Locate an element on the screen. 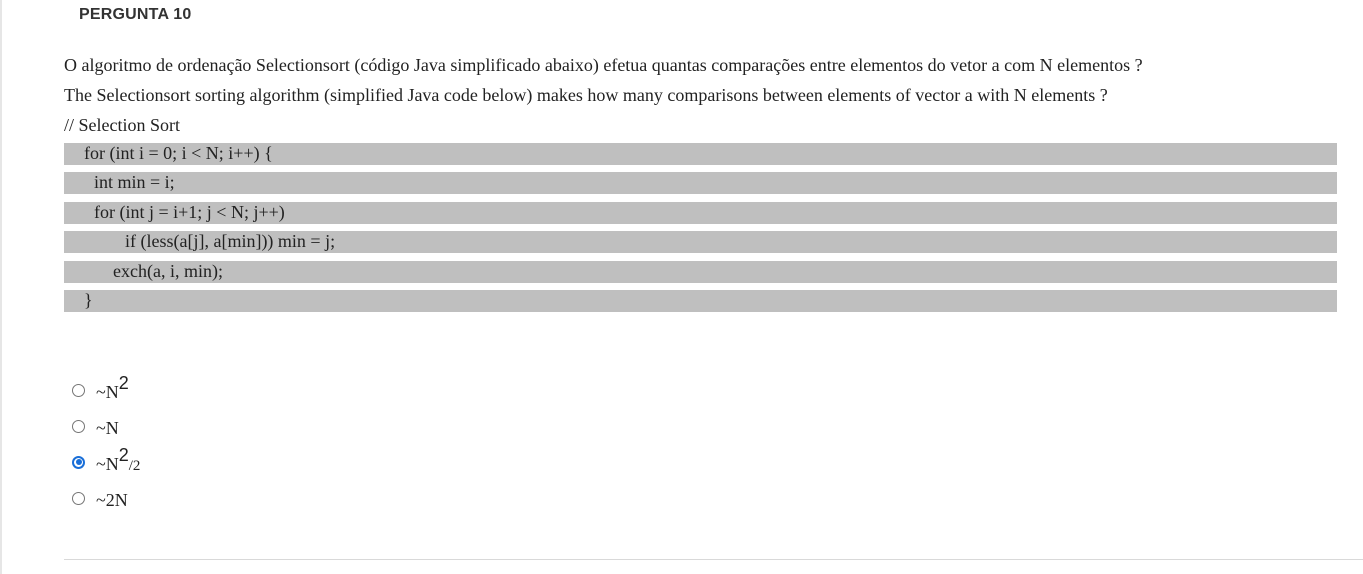 Image resolution: width=1363 pixels, height=574 pixels. question-number-header: PERGUNTA 10 is located at coordinates (135, 14).